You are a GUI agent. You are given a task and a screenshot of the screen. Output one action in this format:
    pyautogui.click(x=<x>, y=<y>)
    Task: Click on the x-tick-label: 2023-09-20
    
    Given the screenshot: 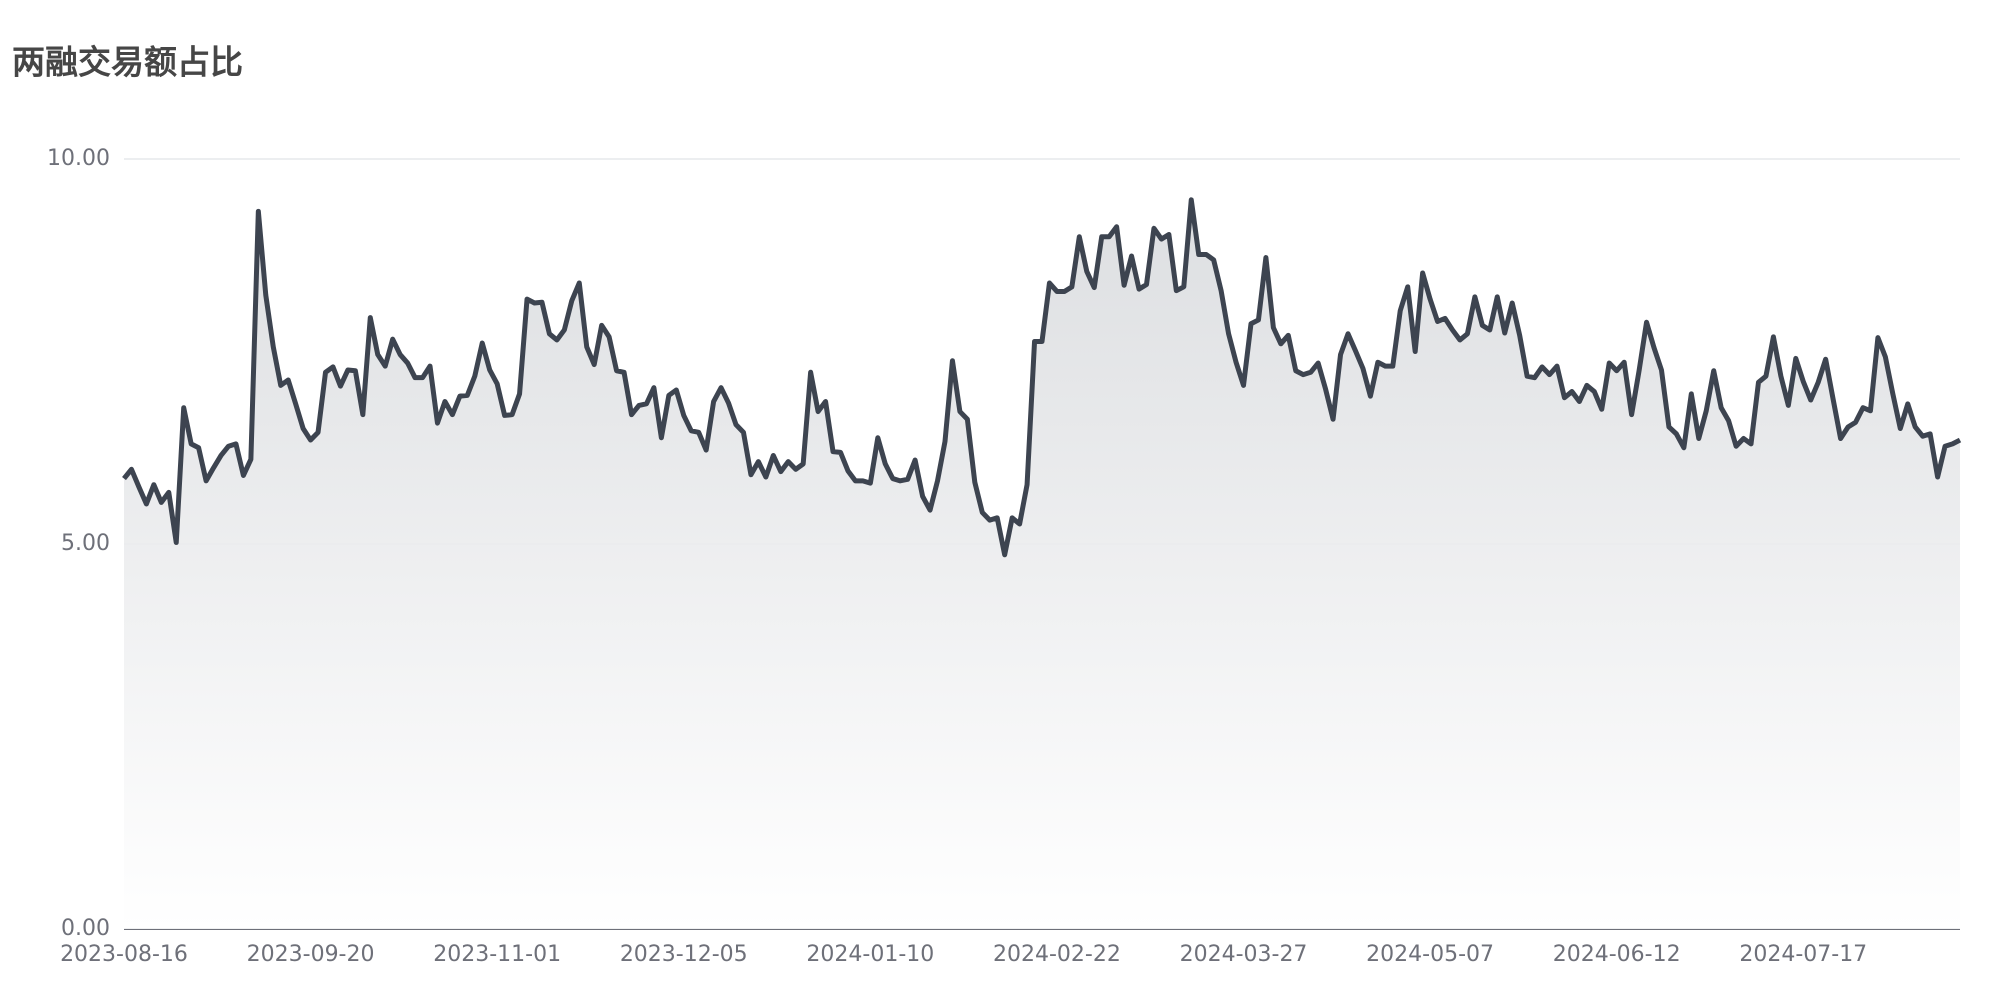 What is the action you would take?
    pyautogui.click(x=311, y=954)
    